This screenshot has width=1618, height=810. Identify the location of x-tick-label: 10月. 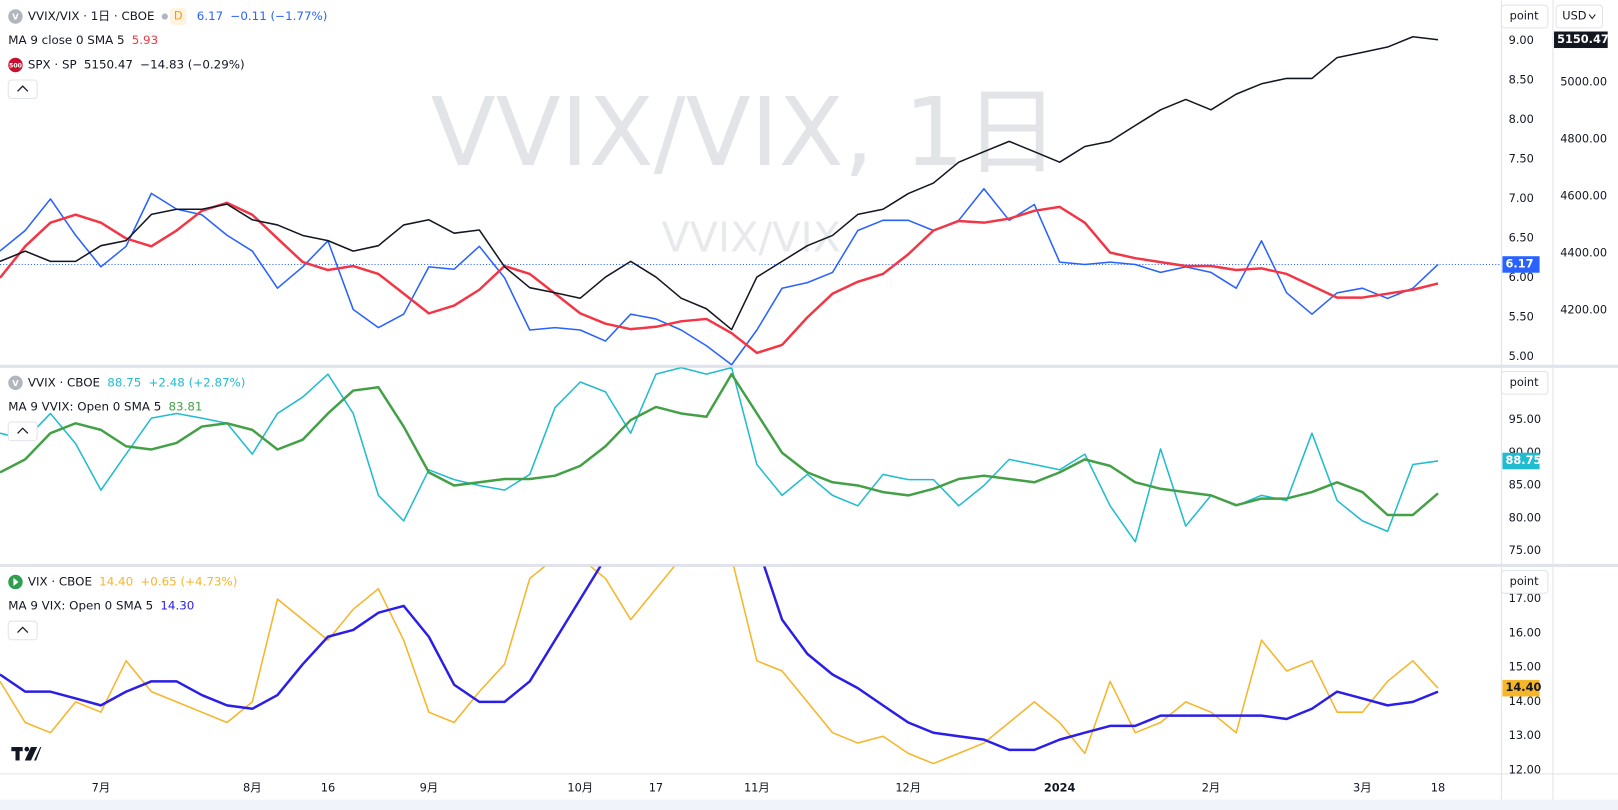
(580, 787).